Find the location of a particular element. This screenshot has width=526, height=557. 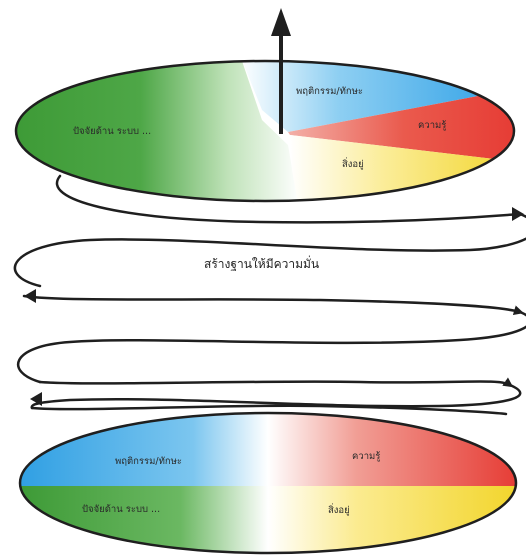

spiral-arrow-left-1-icon is located at coordinates (30, 296).